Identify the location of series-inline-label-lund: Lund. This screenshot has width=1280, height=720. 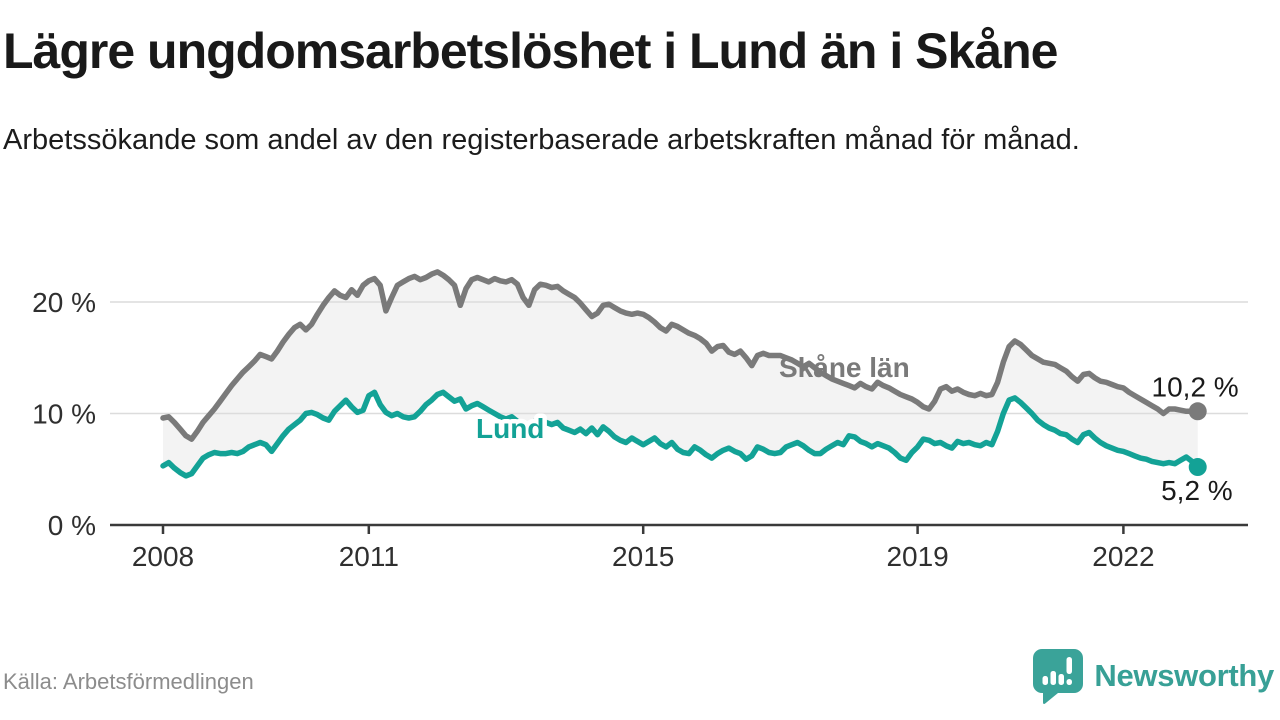
(510, 428).